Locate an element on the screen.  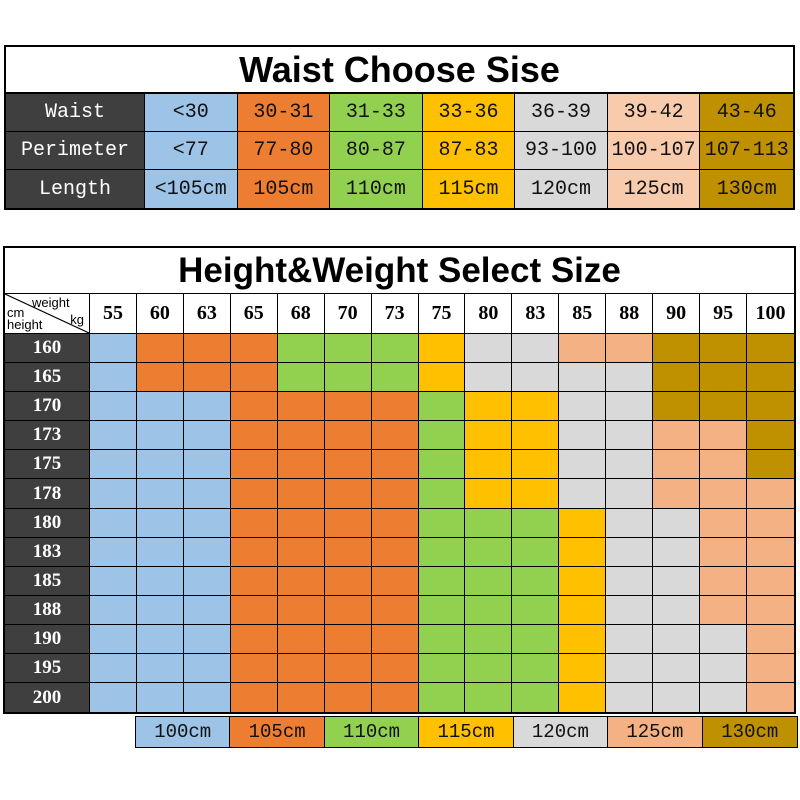
waist-value-cell: 31-33 is located at coordinates (376, 113).